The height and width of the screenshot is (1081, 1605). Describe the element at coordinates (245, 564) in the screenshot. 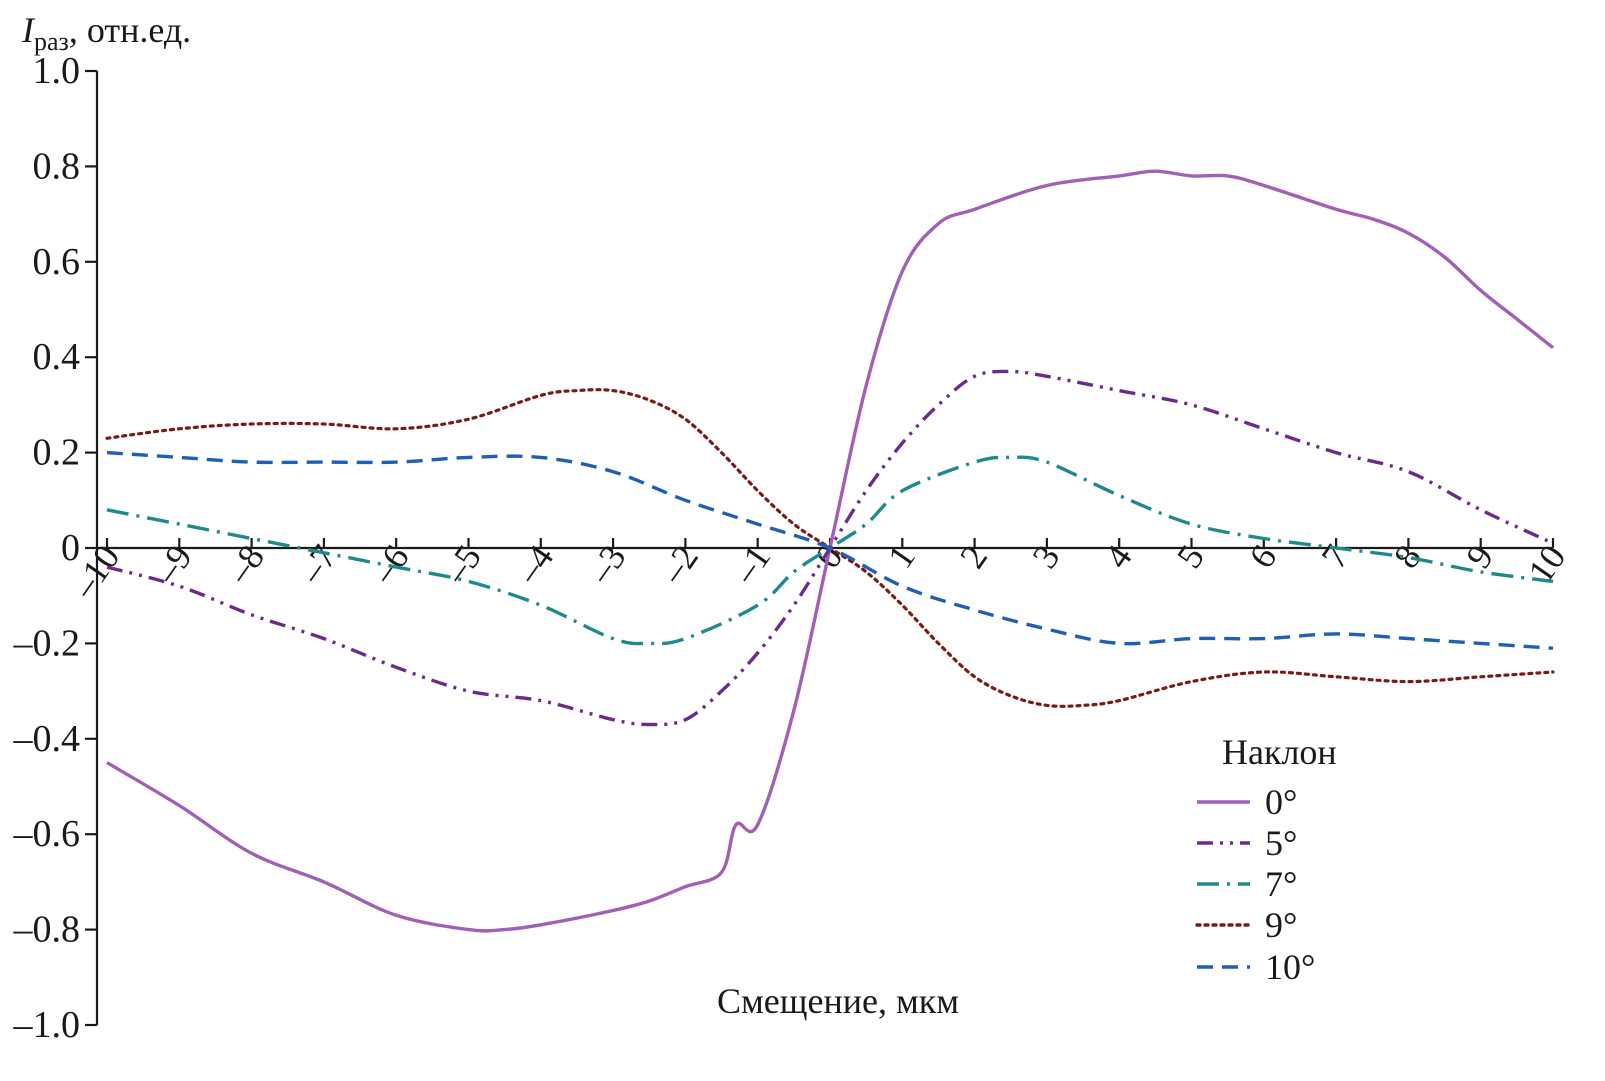

I see `x-tick-label: –8` at that location.